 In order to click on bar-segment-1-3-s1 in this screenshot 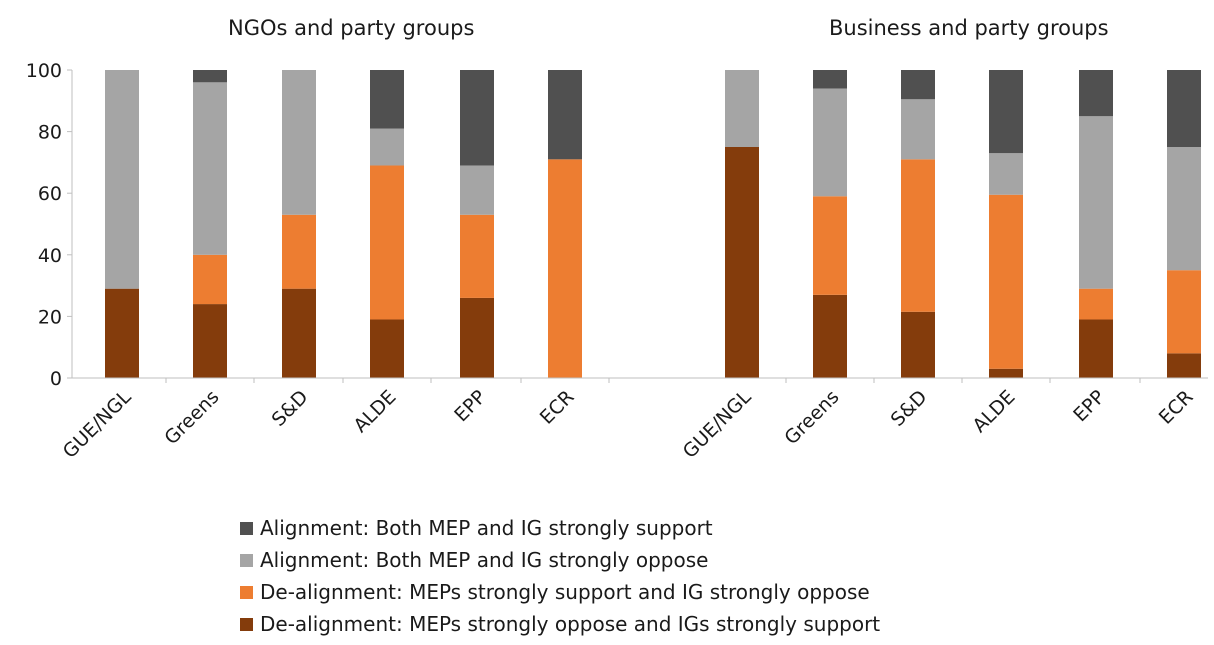, I will do `click(1006, 281)`.